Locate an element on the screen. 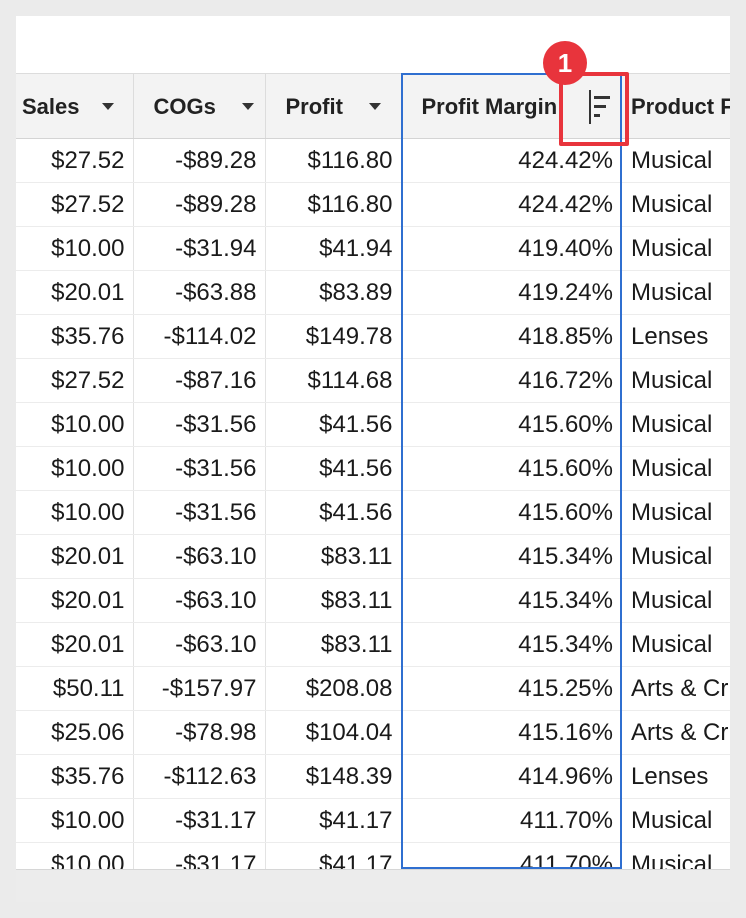  cell-profit: $208.08 is located at coordinates (333, 688).